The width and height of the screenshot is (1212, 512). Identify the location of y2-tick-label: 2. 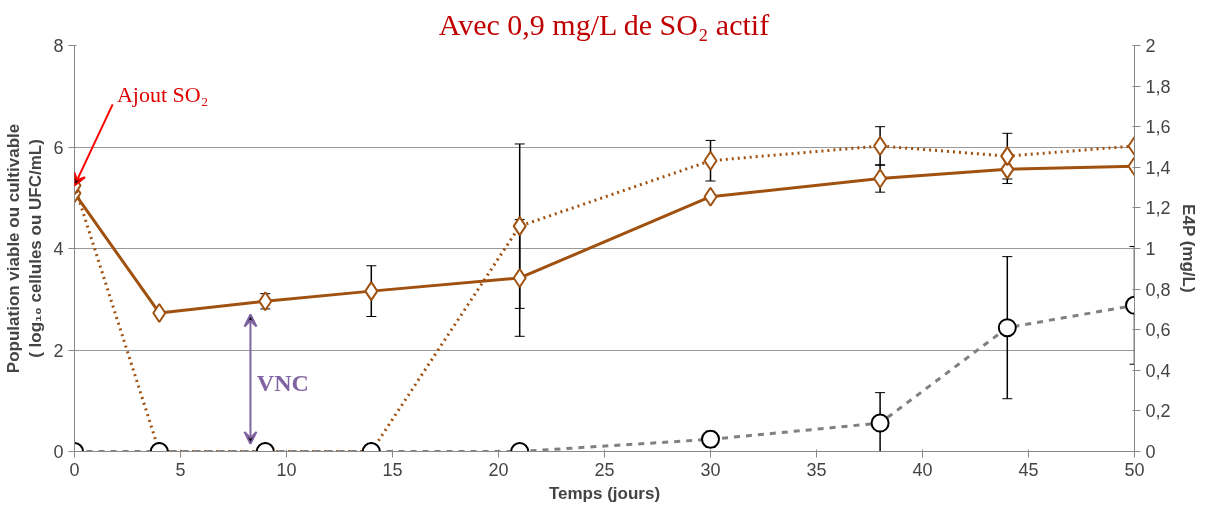
(1150, 46).